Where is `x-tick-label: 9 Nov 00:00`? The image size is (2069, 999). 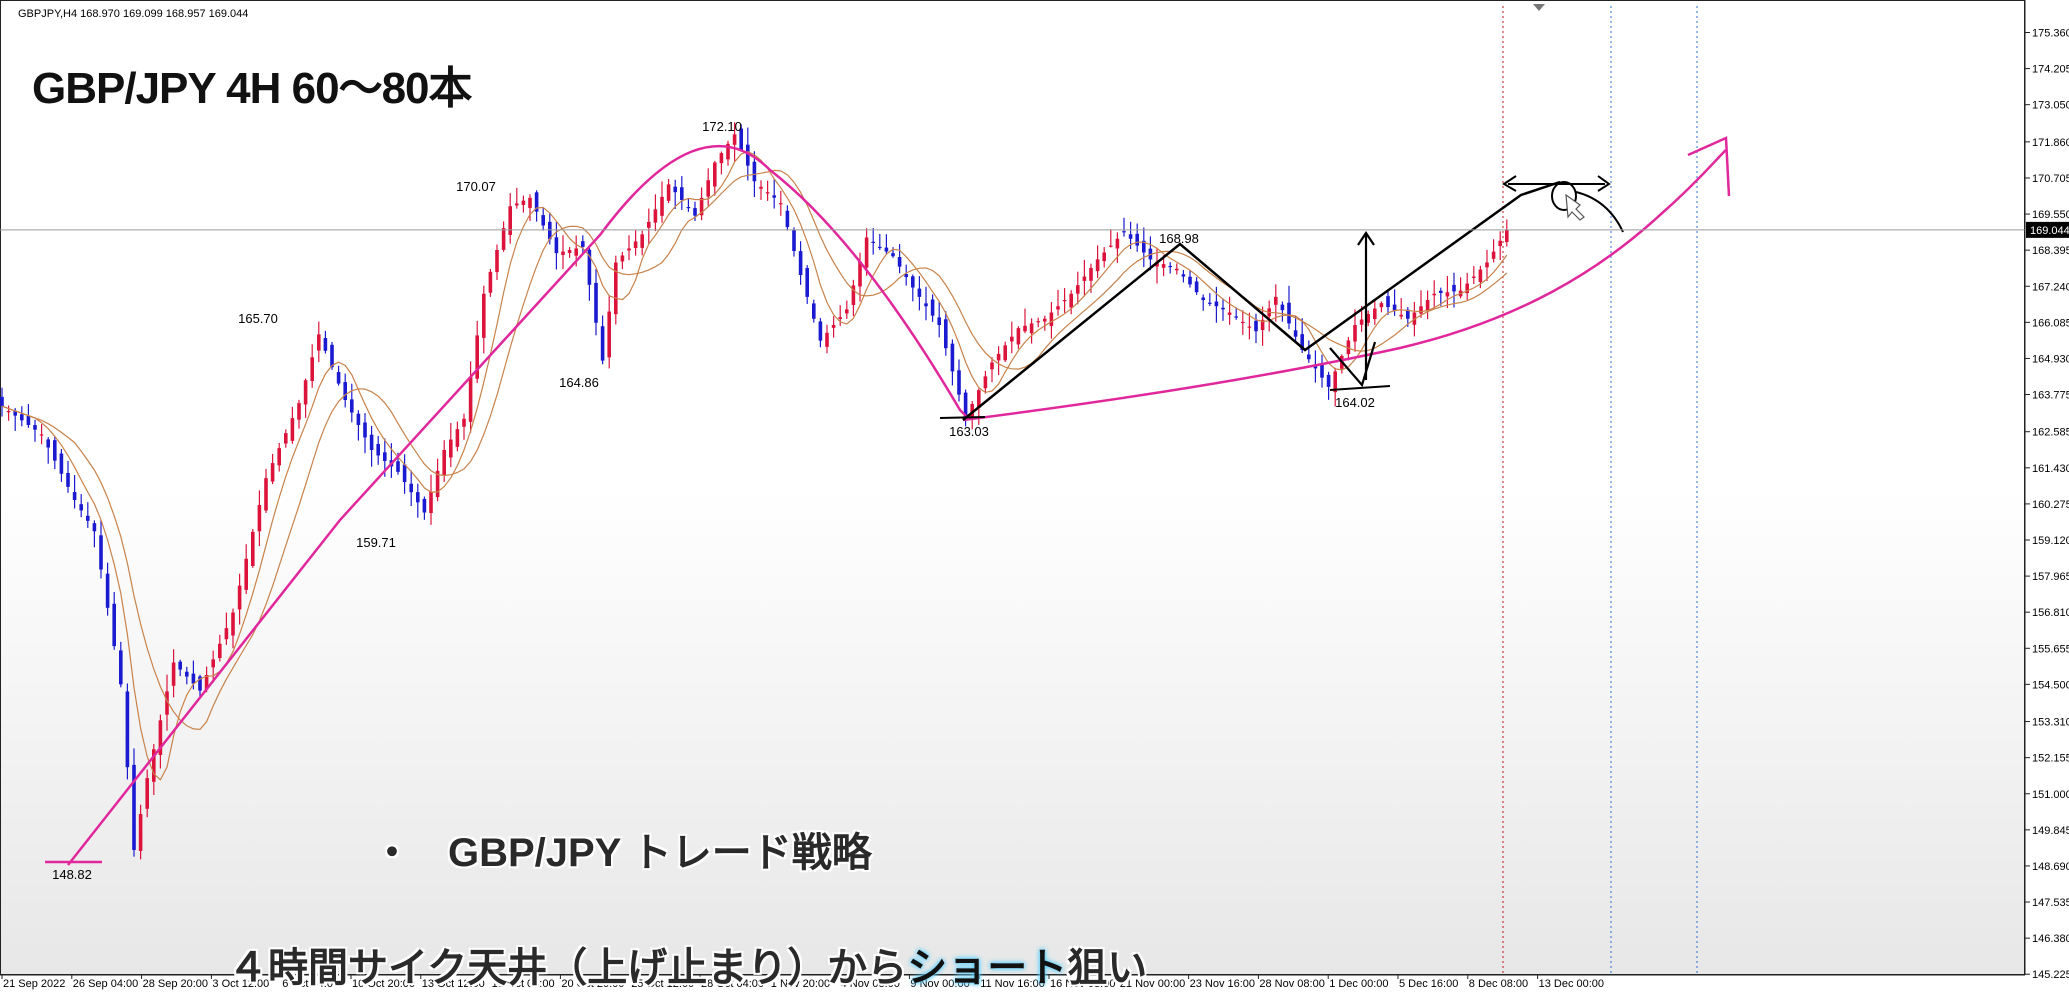
x-tick-label: 9 Nov 00:00 is located at coordinates (939, 984).